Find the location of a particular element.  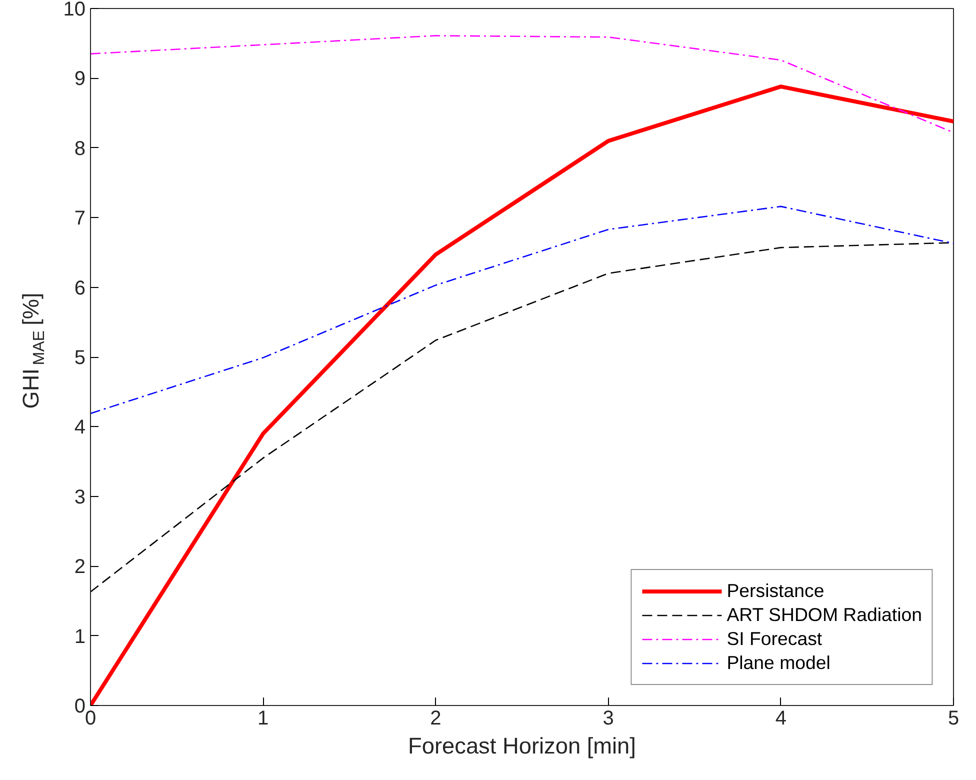

y-axis-title: GHIMAE [%] is located at coordinates (33, 350).